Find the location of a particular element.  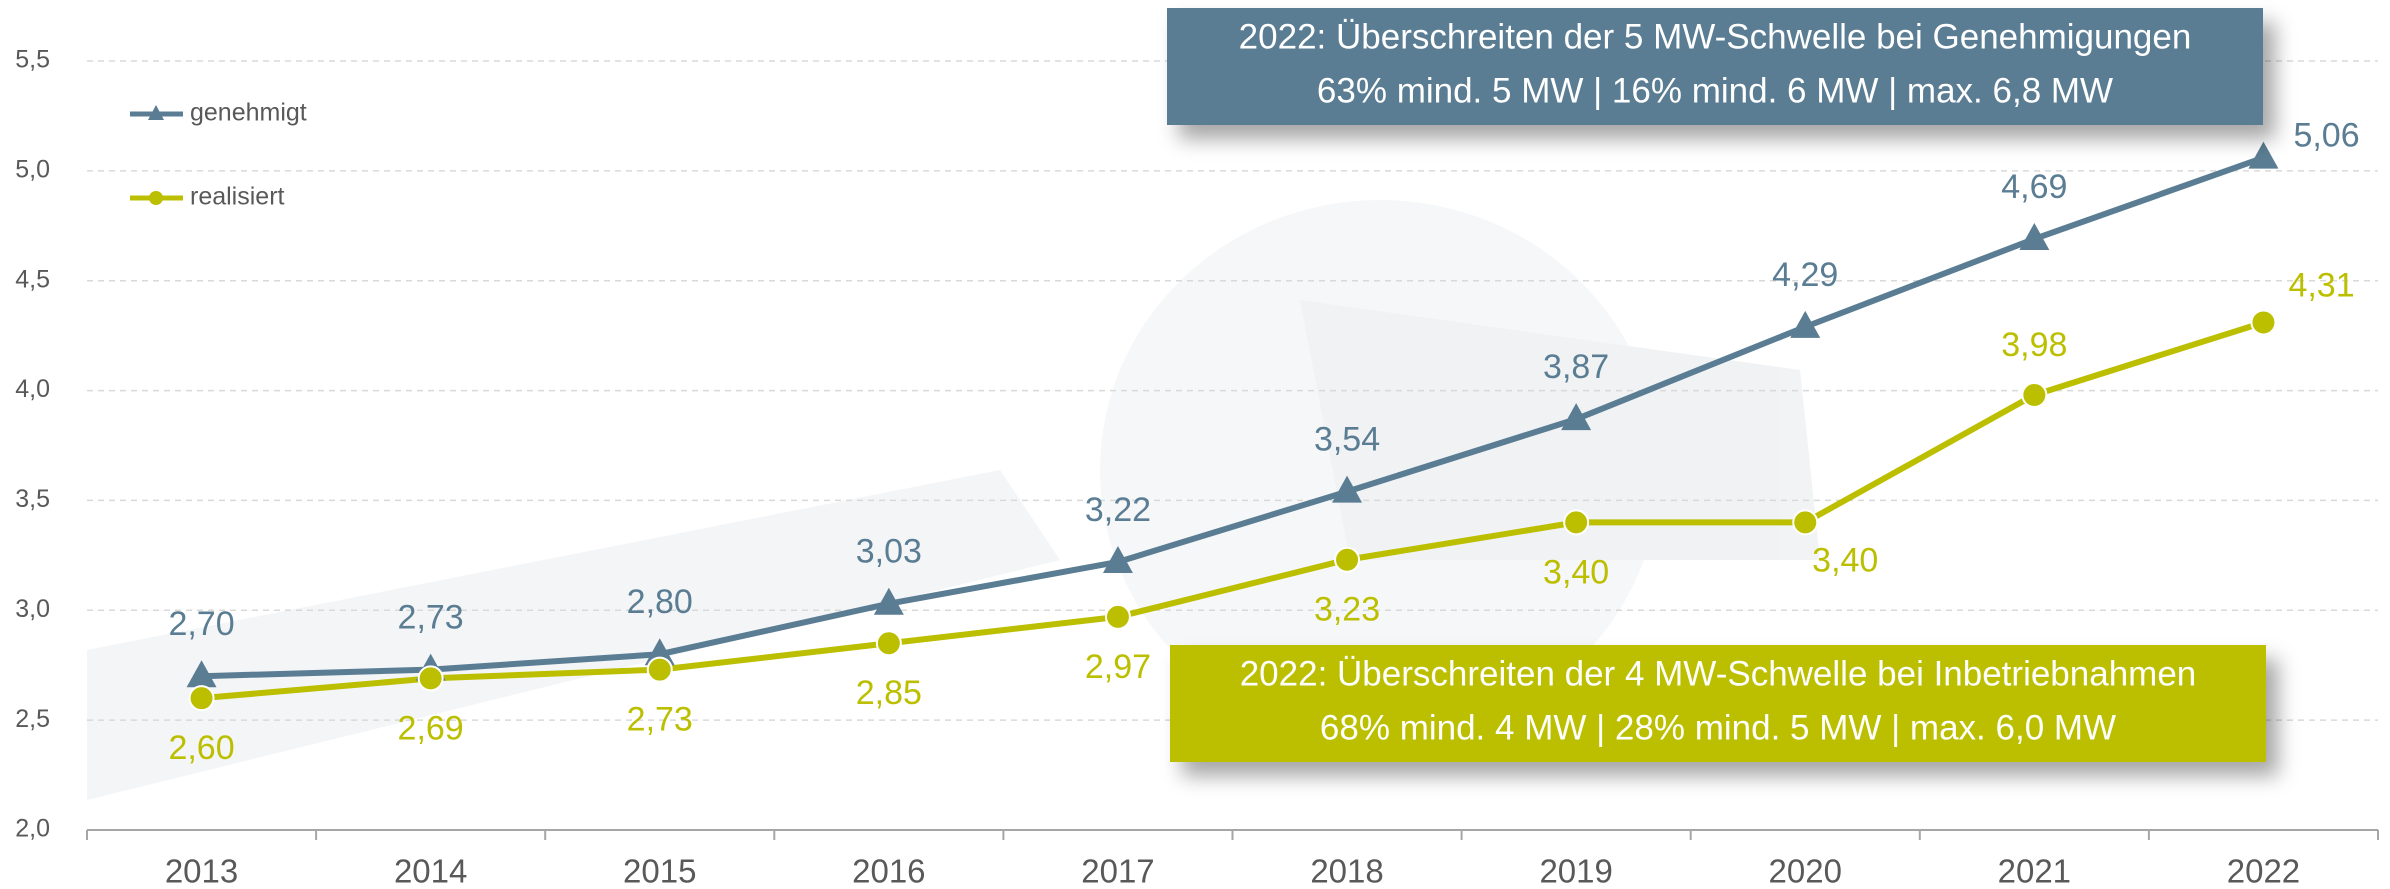

x-tick-label: 2019 is located at coordinates (1575, 871).